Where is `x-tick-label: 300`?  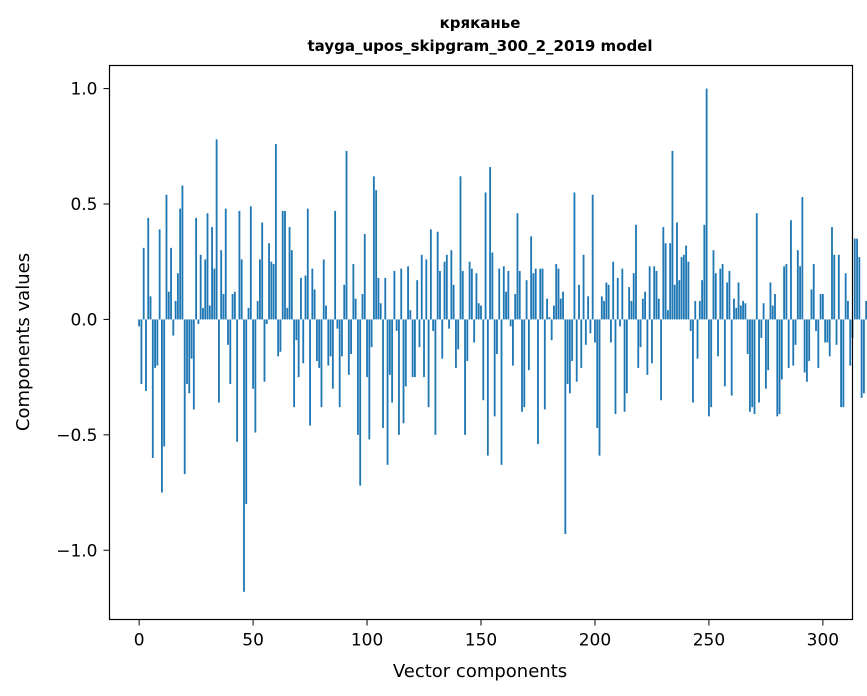
x-tick-label: 300 is located at coordinates (823, 641).